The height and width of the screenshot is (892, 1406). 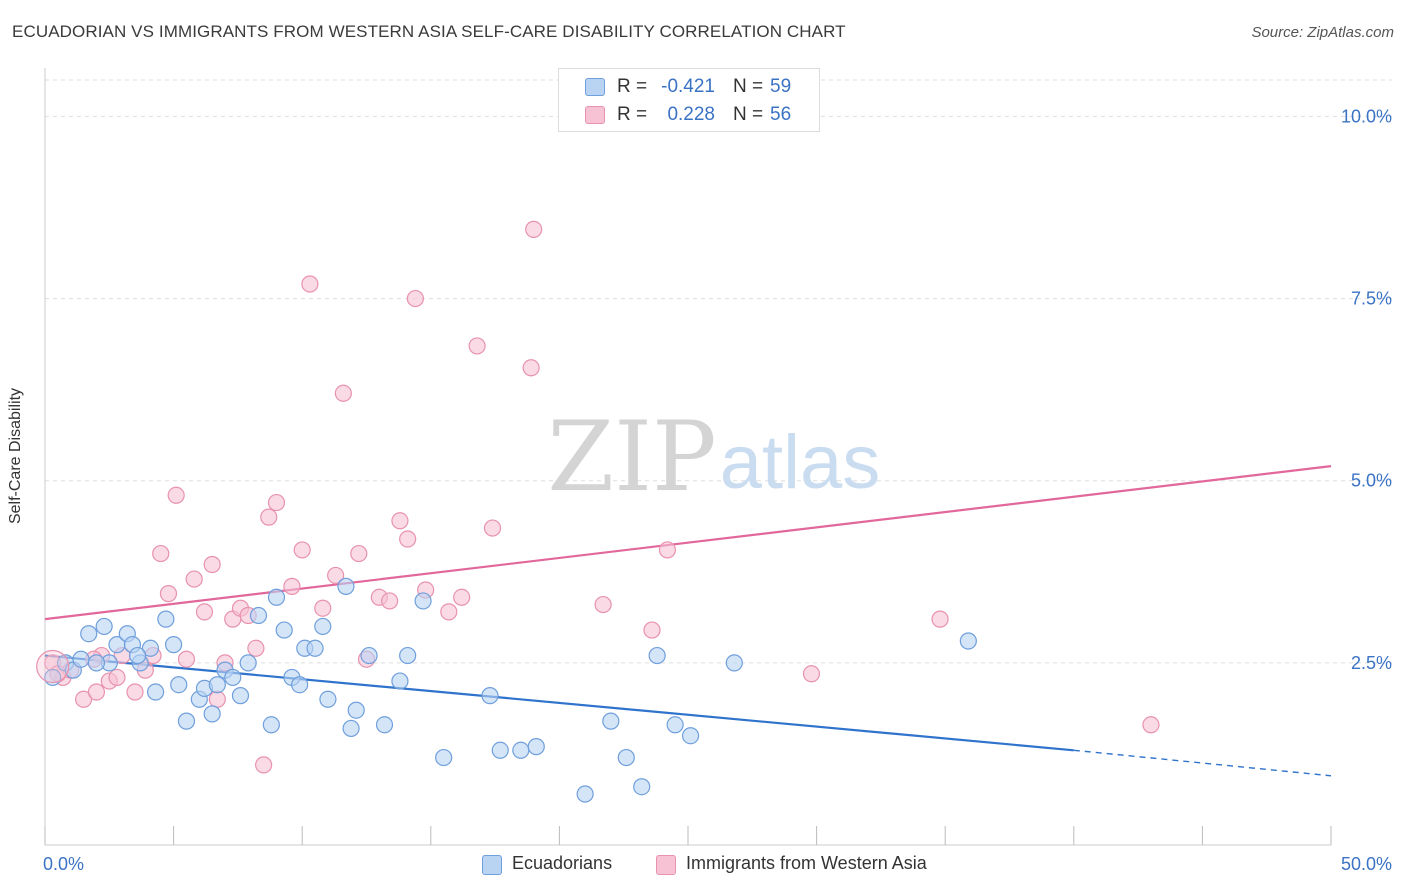 What do you see at coordinates (781, 114) in the screenshot?
I see `n-value: 56` at bounding box center [781, 114].